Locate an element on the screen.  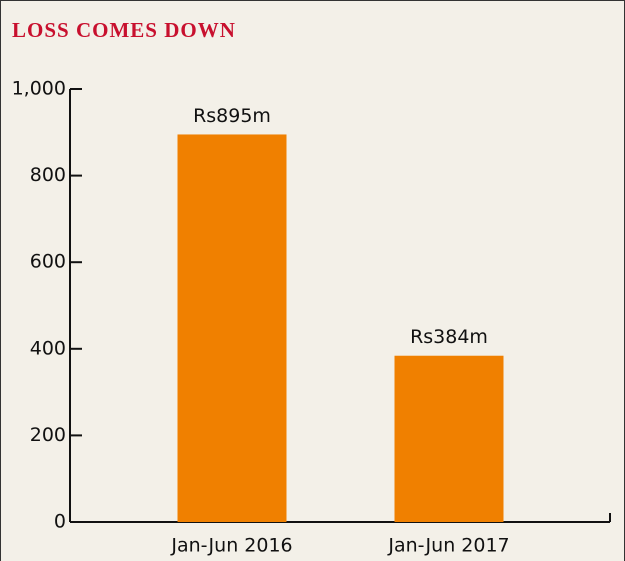
y-tick-label: 1,000 is located at coordinates (39, 89).